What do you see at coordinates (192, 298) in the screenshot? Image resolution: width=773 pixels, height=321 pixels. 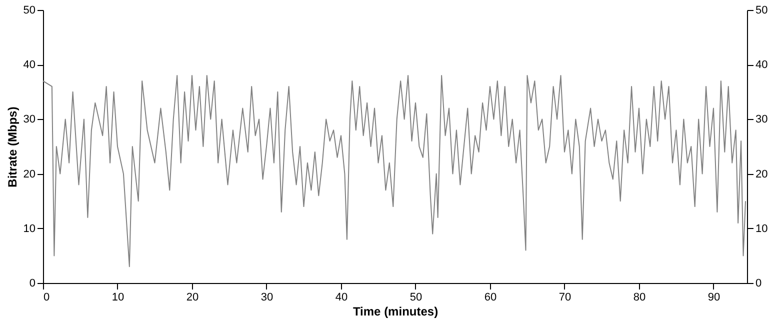 I see `x-tick-label: 20` at bounding box center [192, 298].